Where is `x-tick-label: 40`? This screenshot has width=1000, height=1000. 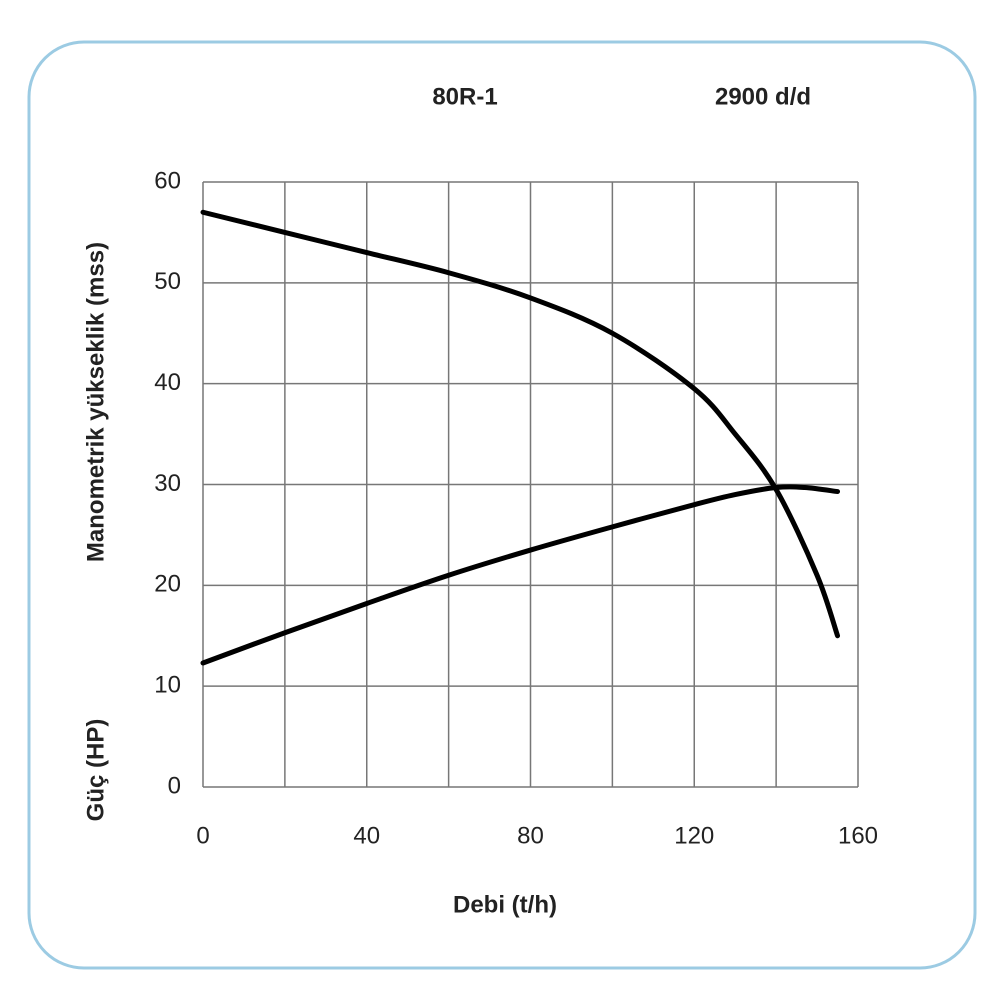 x-tick-label: 40 is located at coordinates (366, 835).